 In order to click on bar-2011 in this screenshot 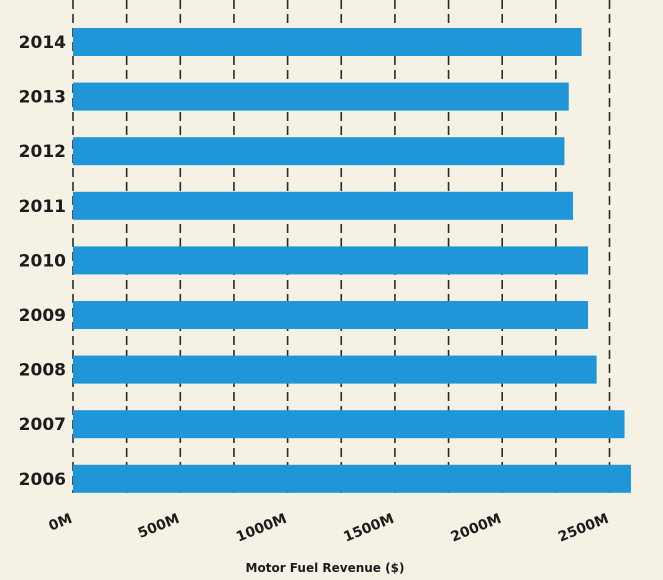, I will do `click(323, 205)`.